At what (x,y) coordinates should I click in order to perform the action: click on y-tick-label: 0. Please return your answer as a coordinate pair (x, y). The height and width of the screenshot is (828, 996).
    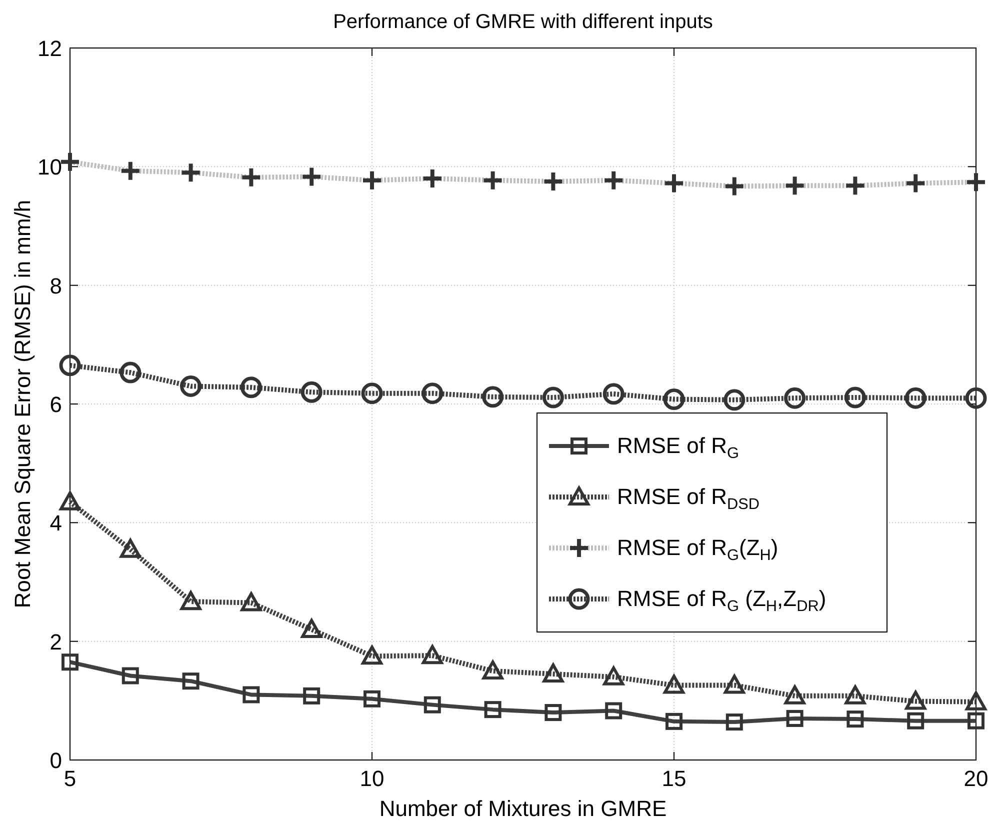
    Looking at the image, I should click on (56, 760).